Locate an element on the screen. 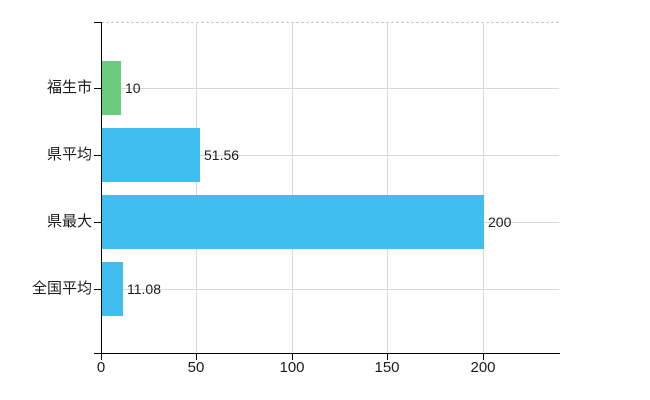 The height and width of the screenshot is (400, 650). category-label: 福生市 is located at coordinates (69, 87).